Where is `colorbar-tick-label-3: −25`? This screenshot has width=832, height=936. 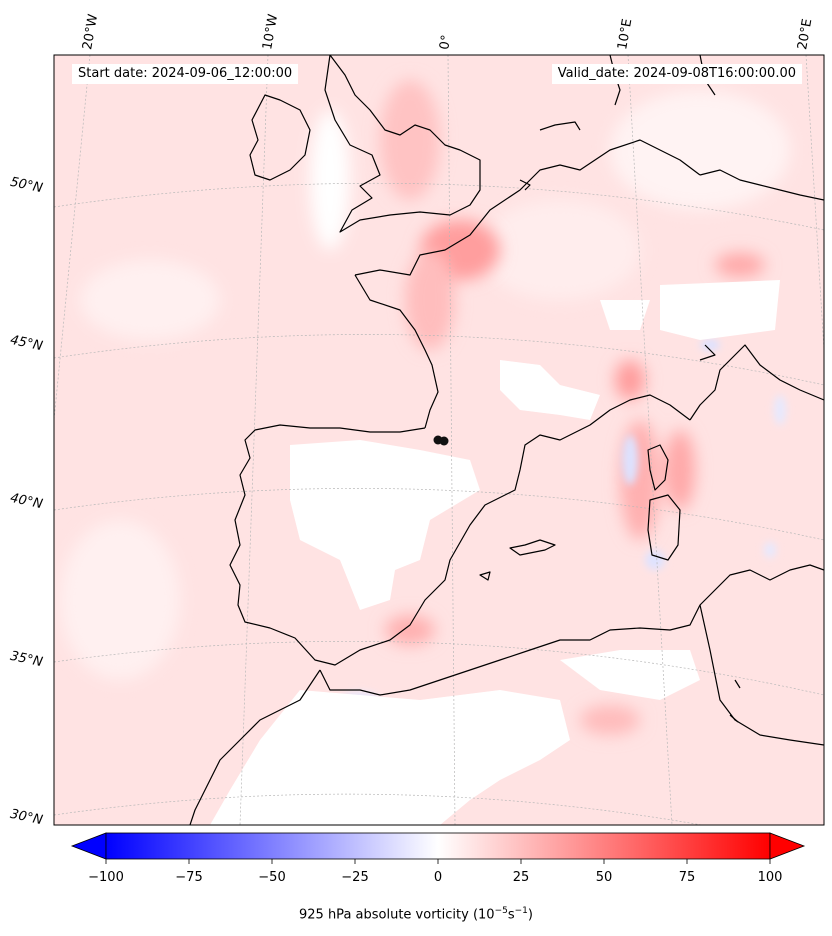 colorbar-tick-label-3: −25 is located at coordinates (355, 877).